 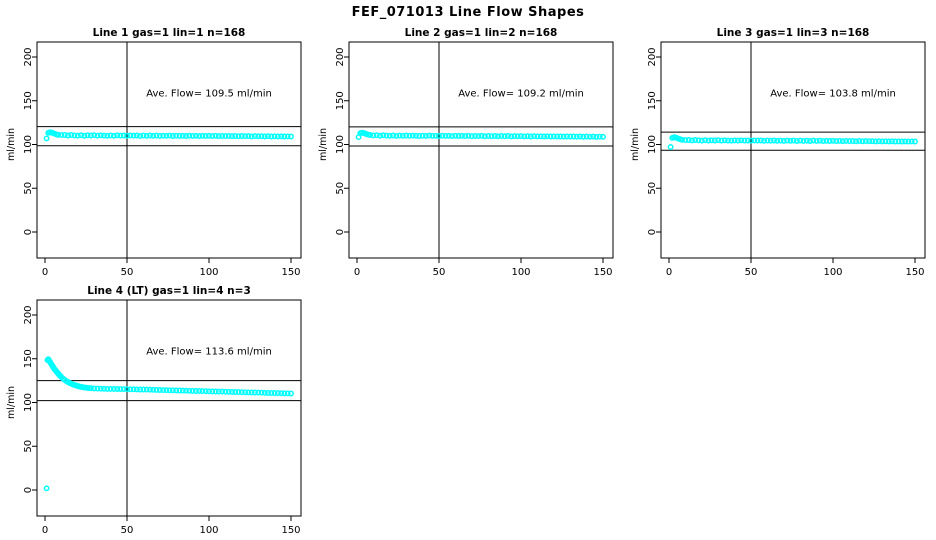 What do you see at coordinates (468, 12) in the screenshot?
I see `main-title: FEF_071013 Line Flow Shapes` at bounding box center [468, 12].